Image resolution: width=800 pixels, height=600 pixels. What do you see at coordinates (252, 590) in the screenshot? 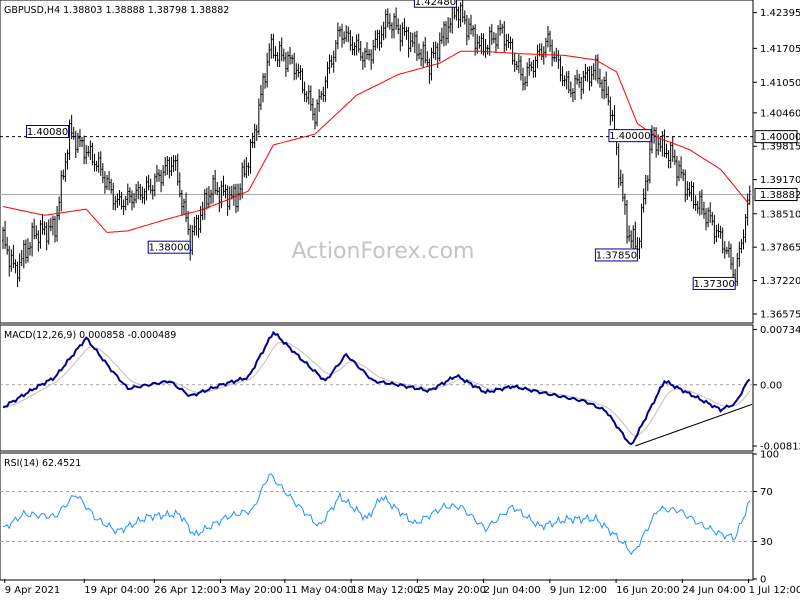
I see `time-tick-label: 3 May 20:00` at bounding box center [252, 590].